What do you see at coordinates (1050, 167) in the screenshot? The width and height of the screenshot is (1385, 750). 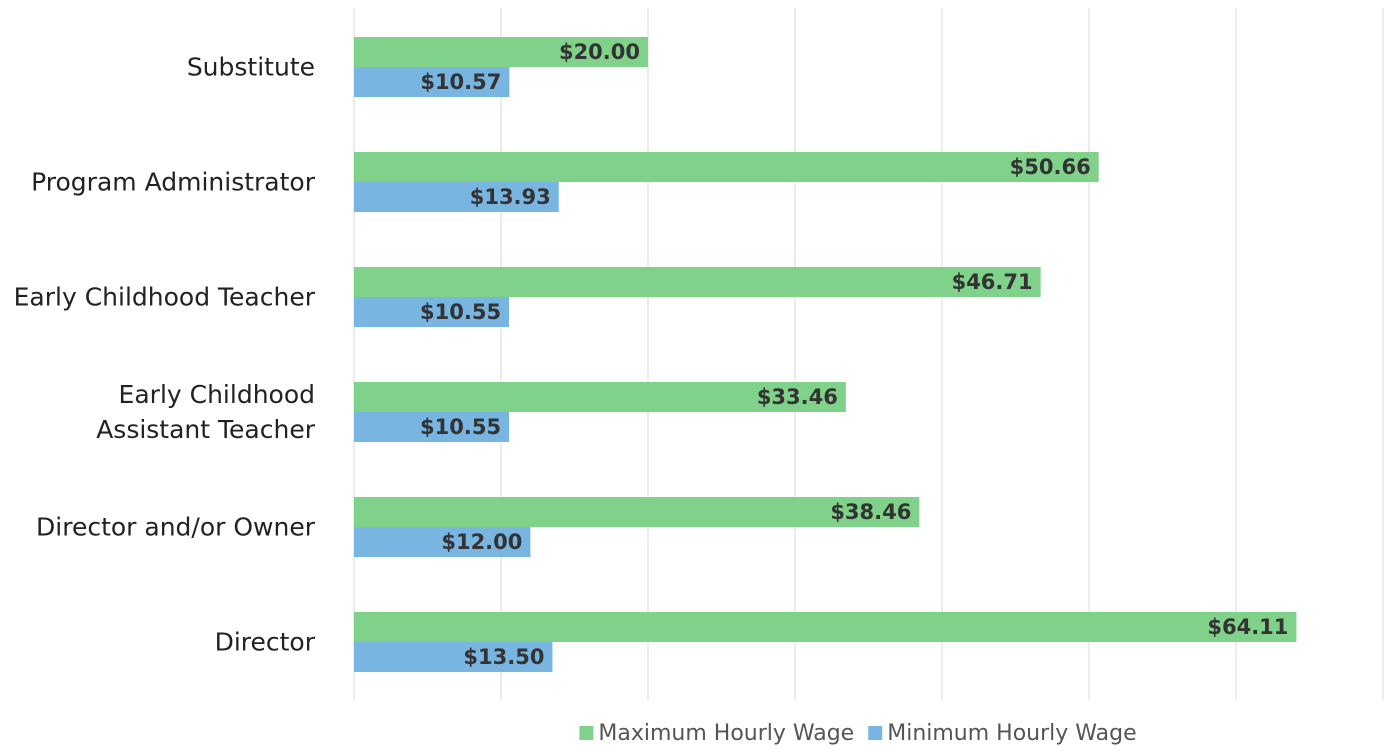 I see `value-label: $50.66` at bounding box center [1050, 167].